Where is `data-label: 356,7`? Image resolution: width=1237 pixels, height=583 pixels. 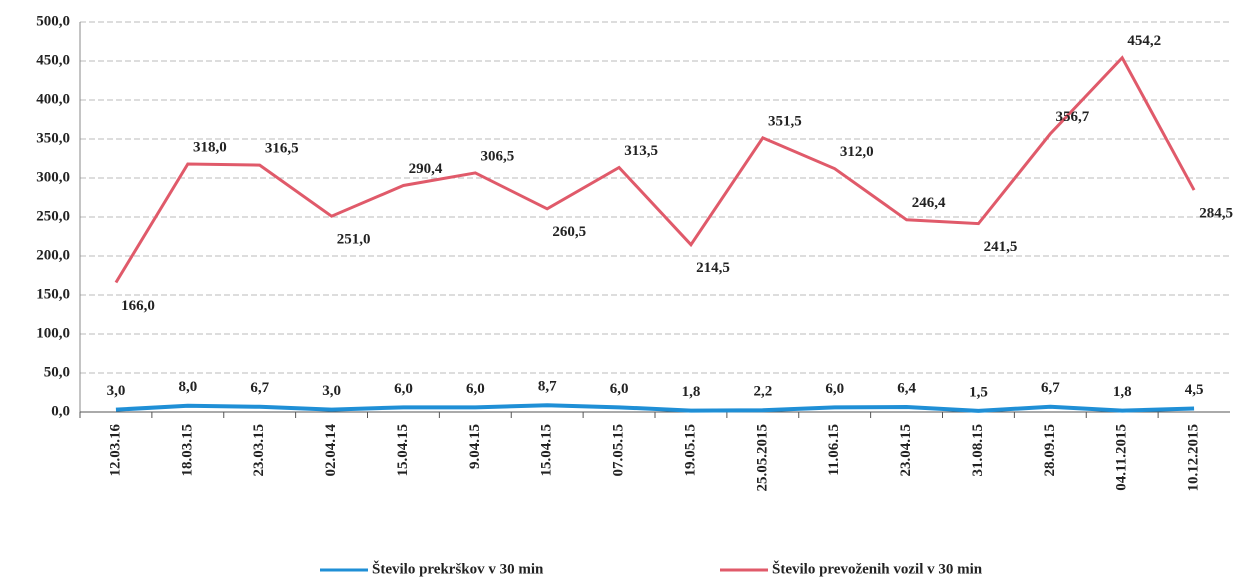
data-label: 356,7 is located at coordinates (1072, 117).